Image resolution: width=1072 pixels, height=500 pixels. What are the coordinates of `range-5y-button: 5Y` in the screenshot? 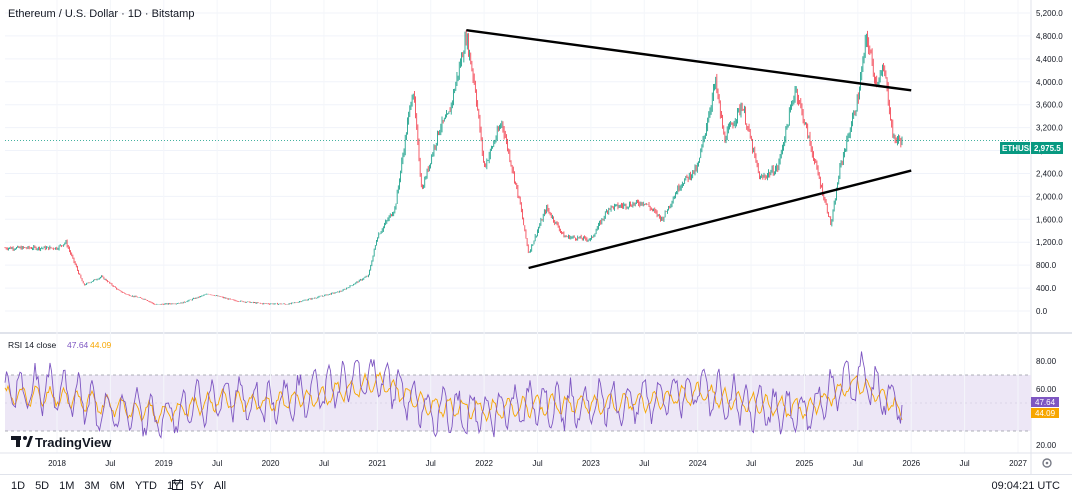 It's located at (197, 486).